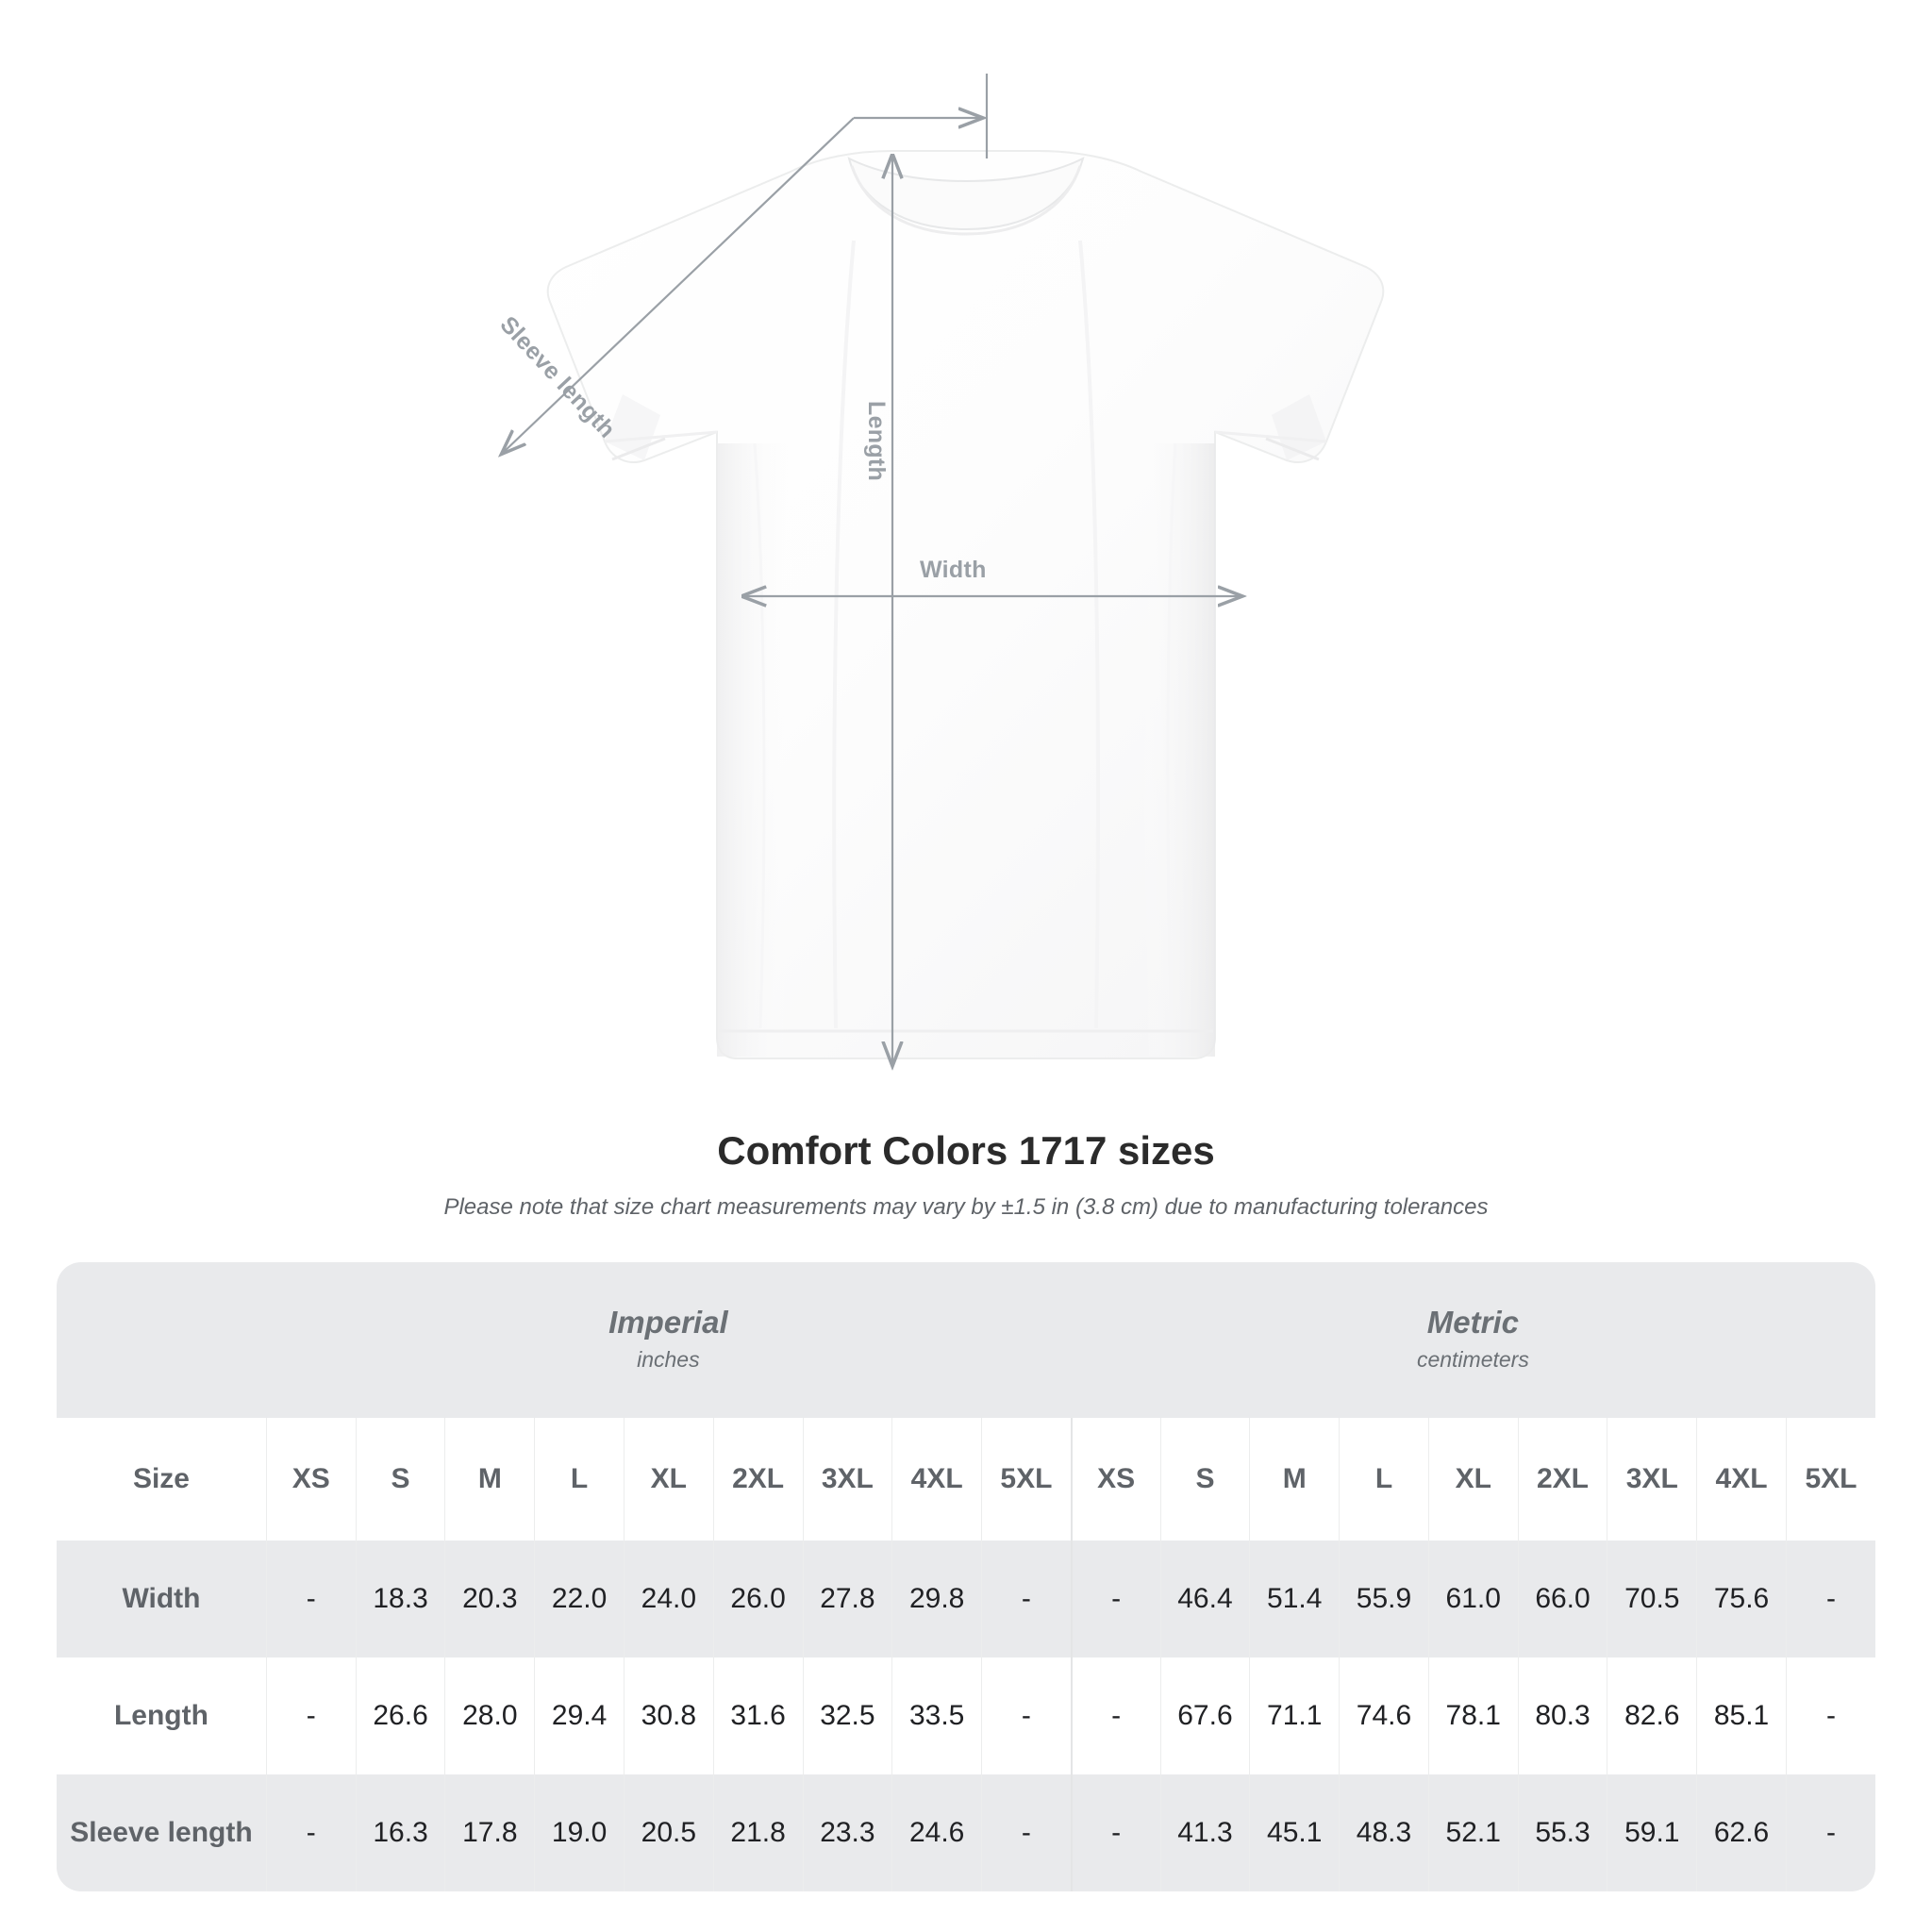 The width and height of the screenshot is (1932, 1932). Describe the element at coordinates (1115, 1479) in the screenshot. I see `header-size-metric-0: XS` at that location.